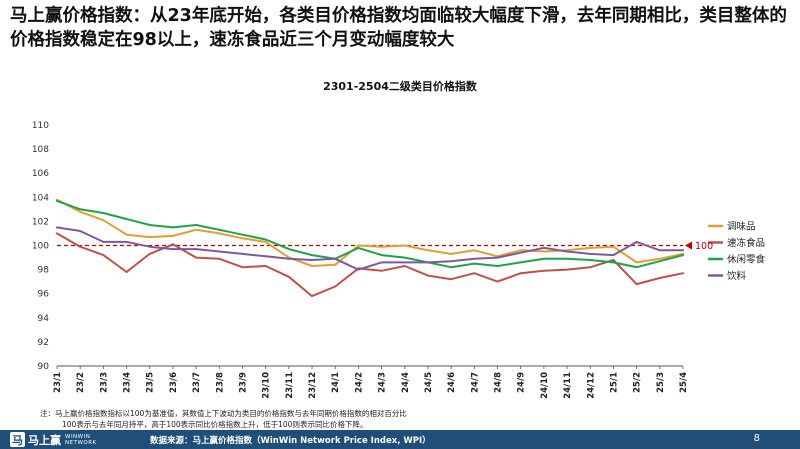 The width and height of the screenshot is (800, 449). I want to click on x-tick-label: 23/5, so click(151, 382).